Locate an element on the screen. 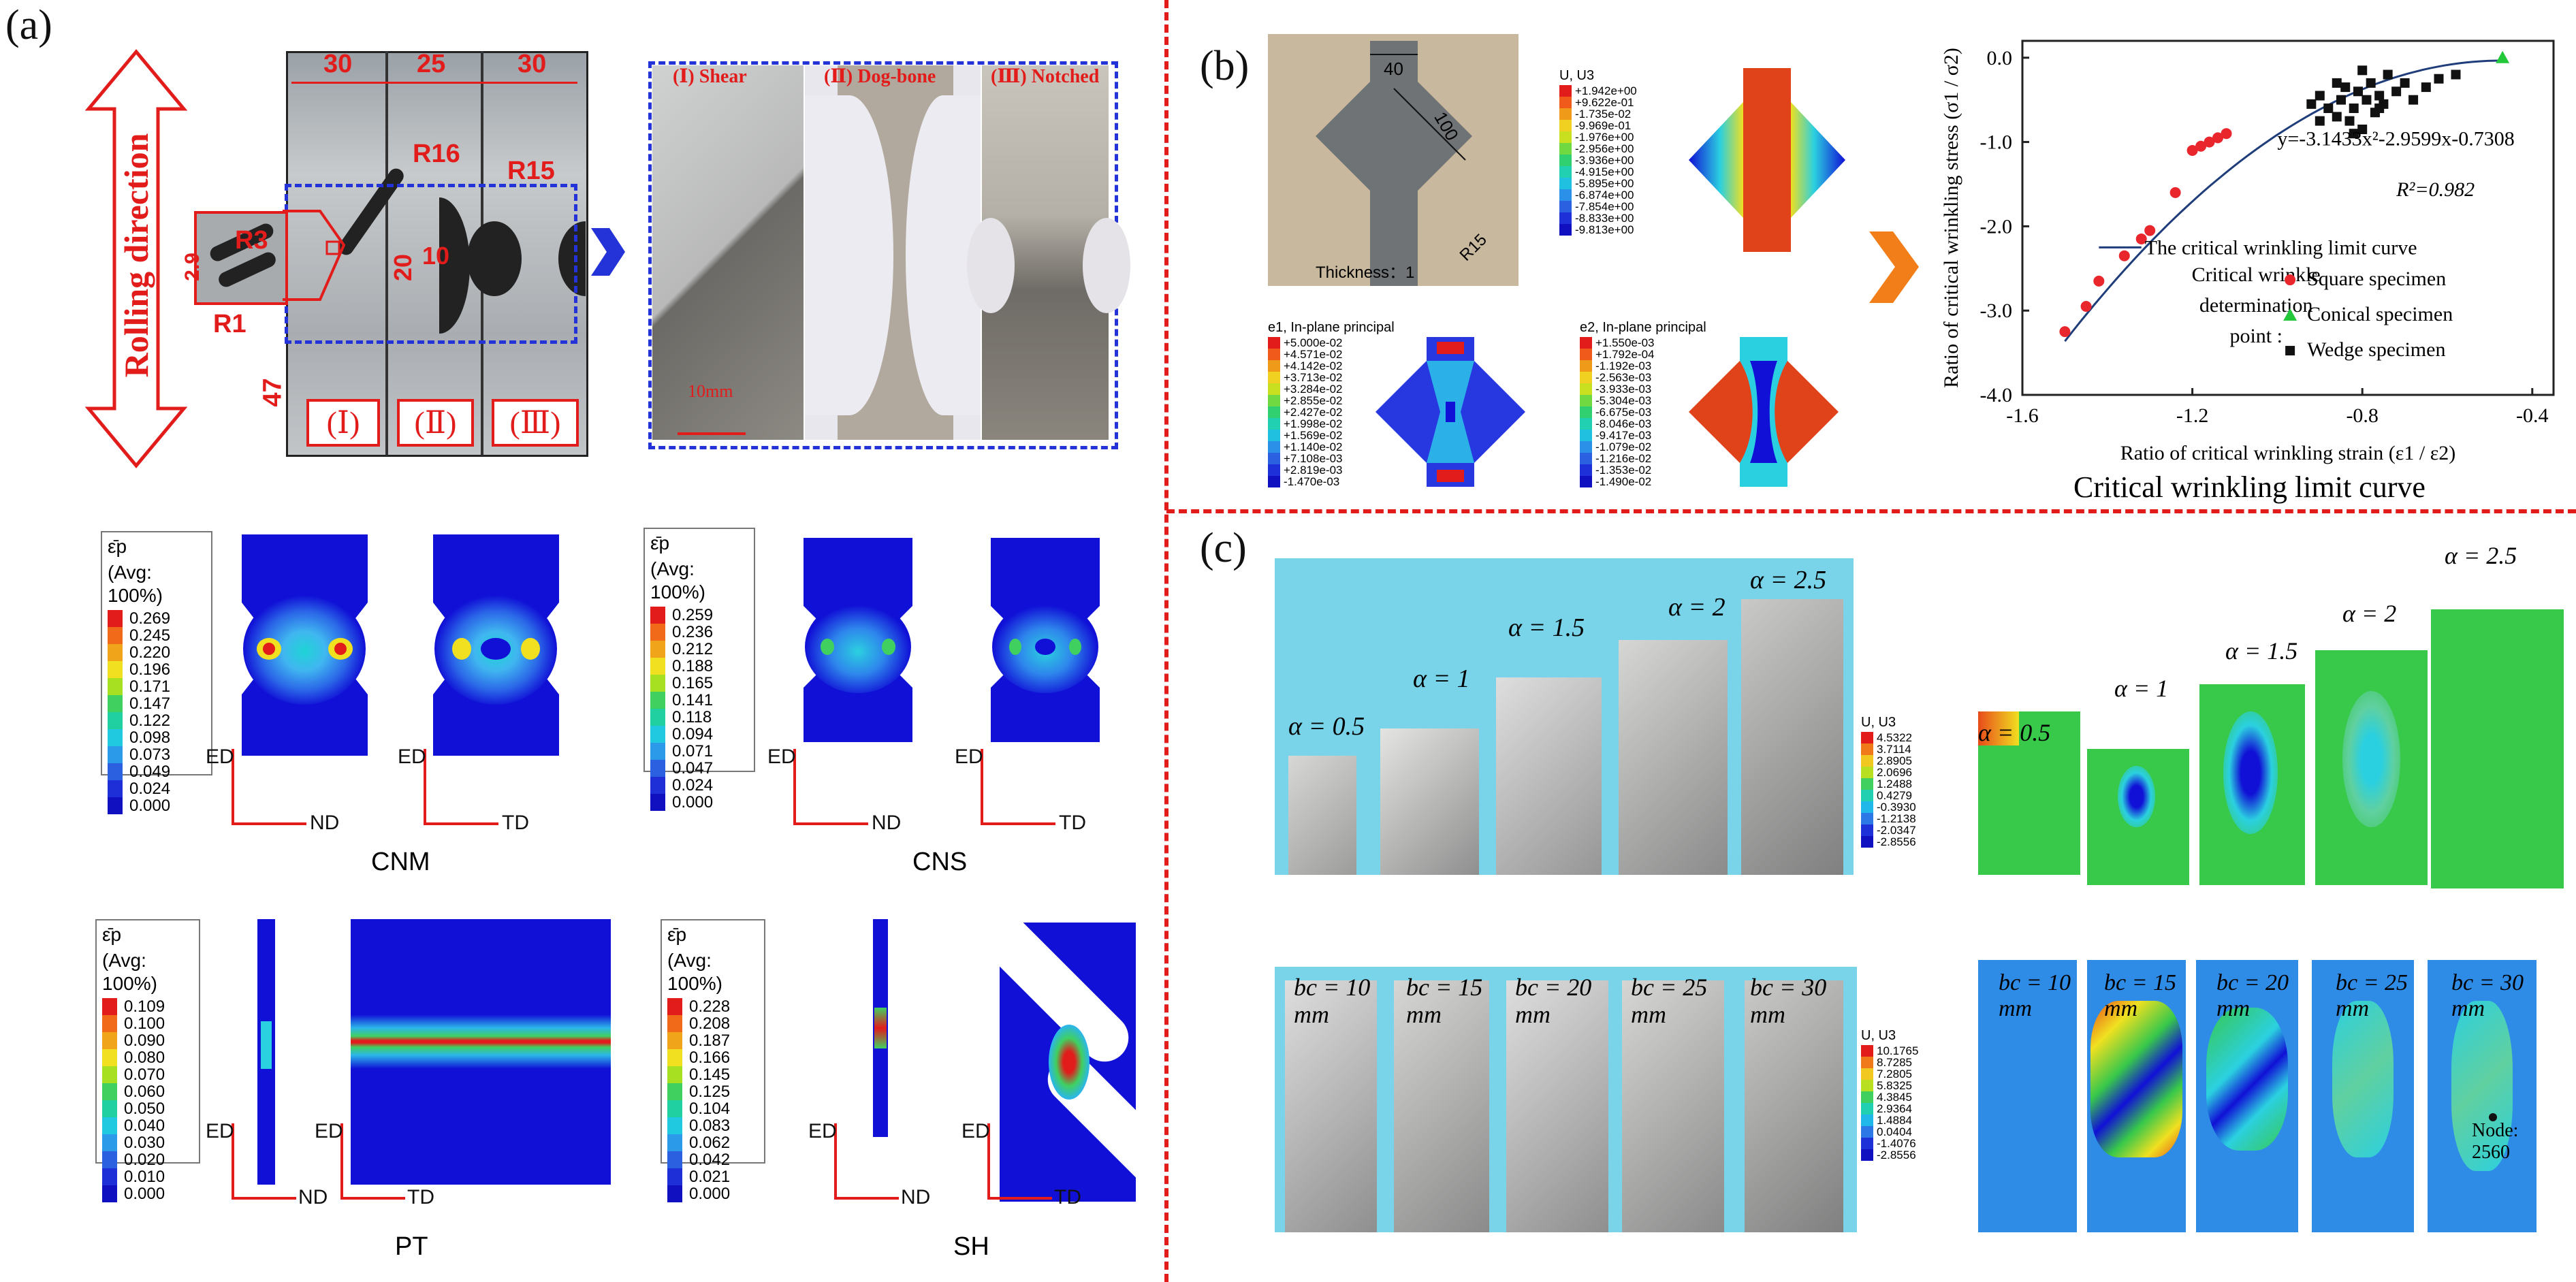  legend-row: 0.171 is located at coordinates (156, 687).